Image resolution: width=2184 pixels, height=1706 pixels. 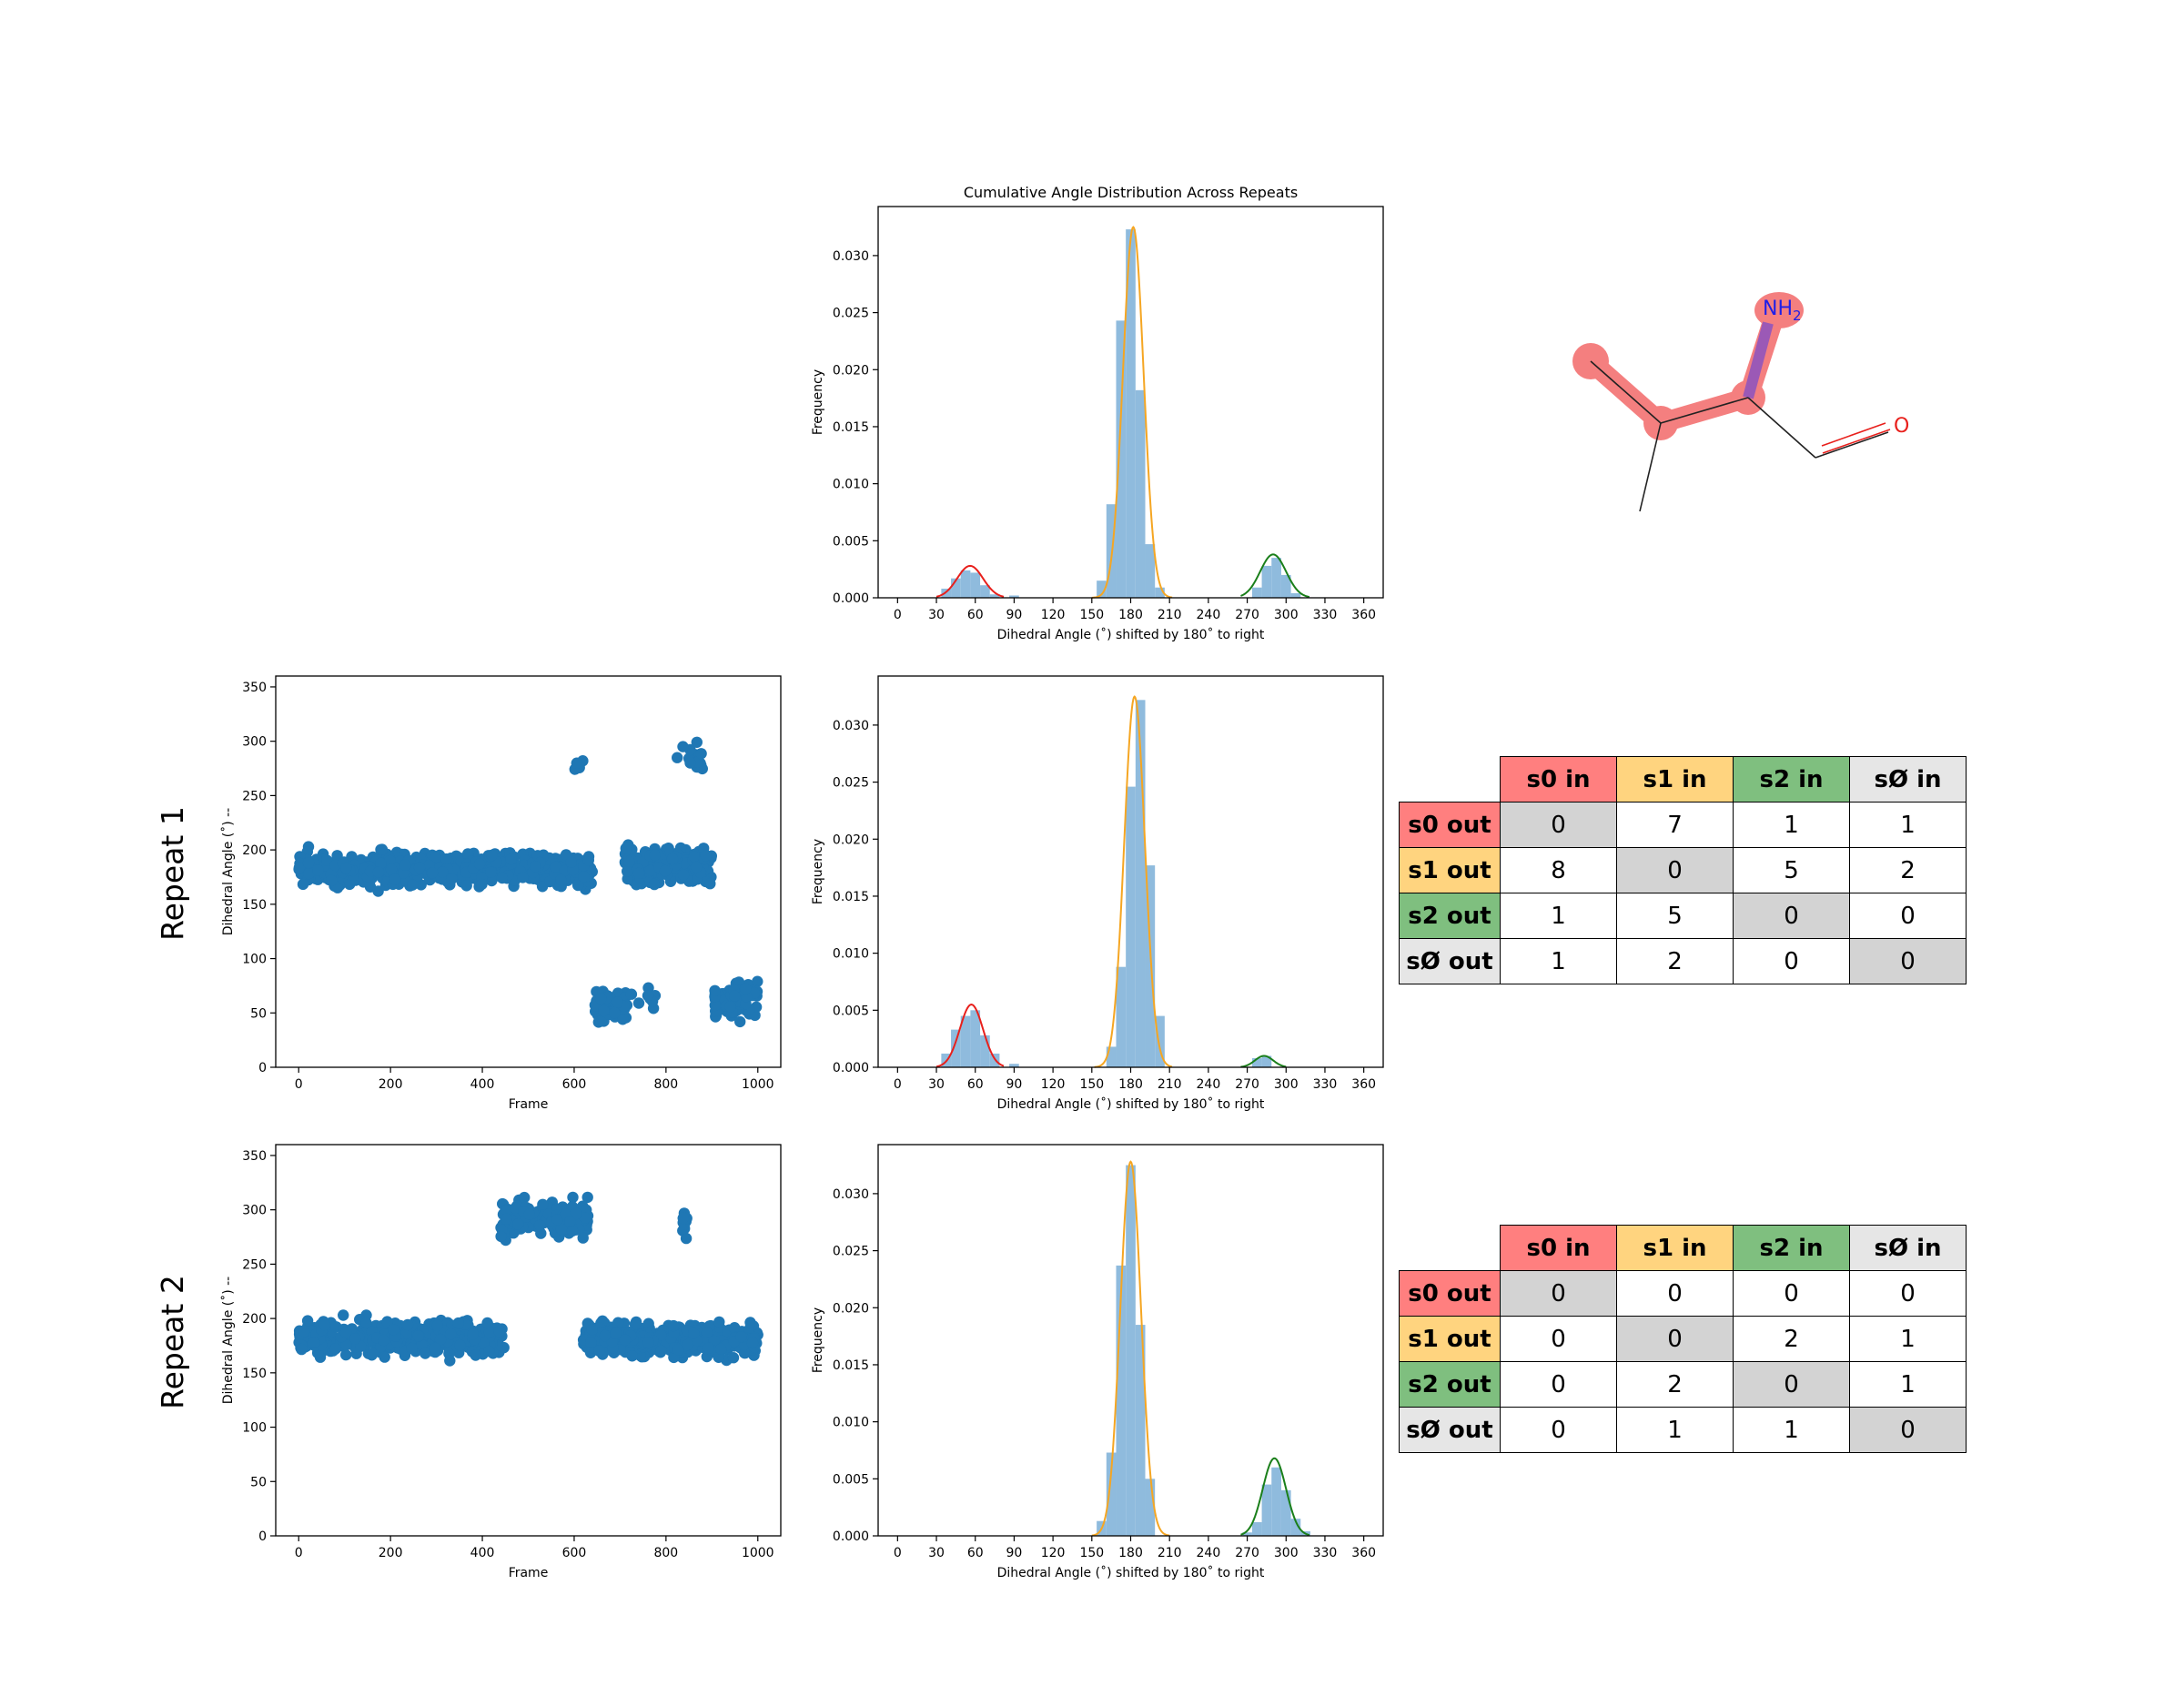 I want to click on r2-row-header-s1: s1 out, so click(x=1450, y=1339).